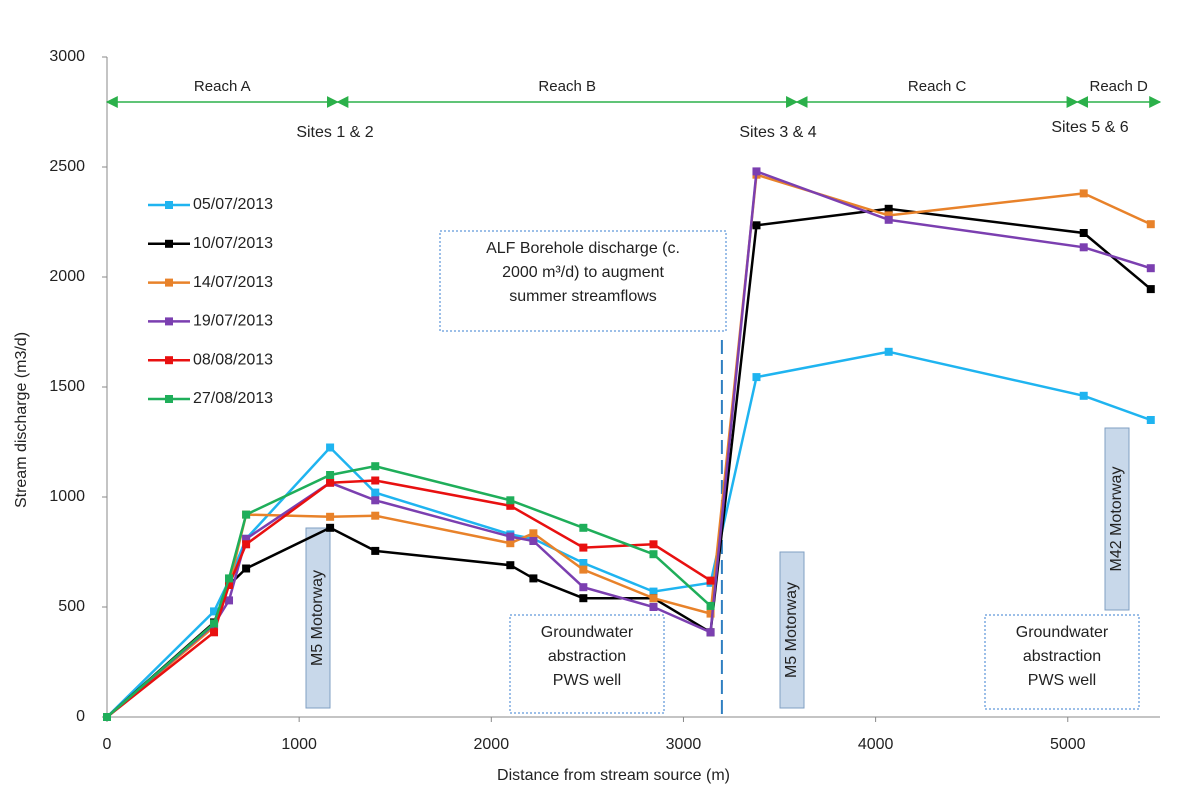 The width and height of the screenshot is (1192, 799). Describe the element at coordinates (80, 716) in the screenshot. I see `y-tick-label: 0` at that location.